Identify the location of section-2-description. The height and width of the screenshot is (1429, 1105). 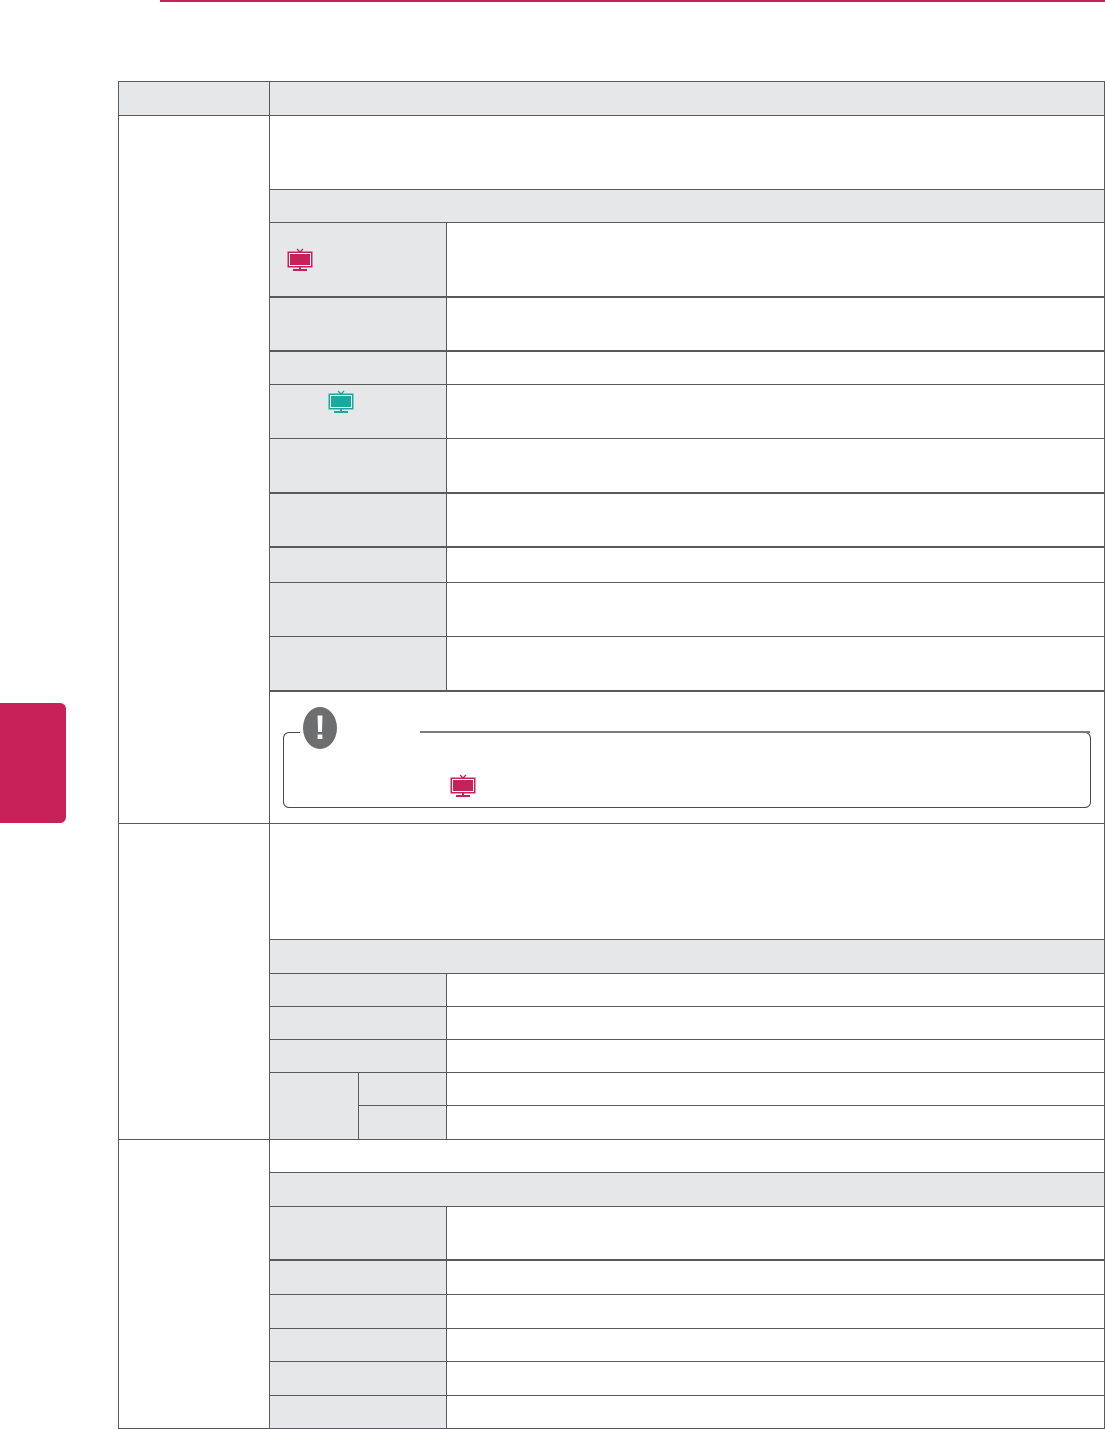
(687, 881).